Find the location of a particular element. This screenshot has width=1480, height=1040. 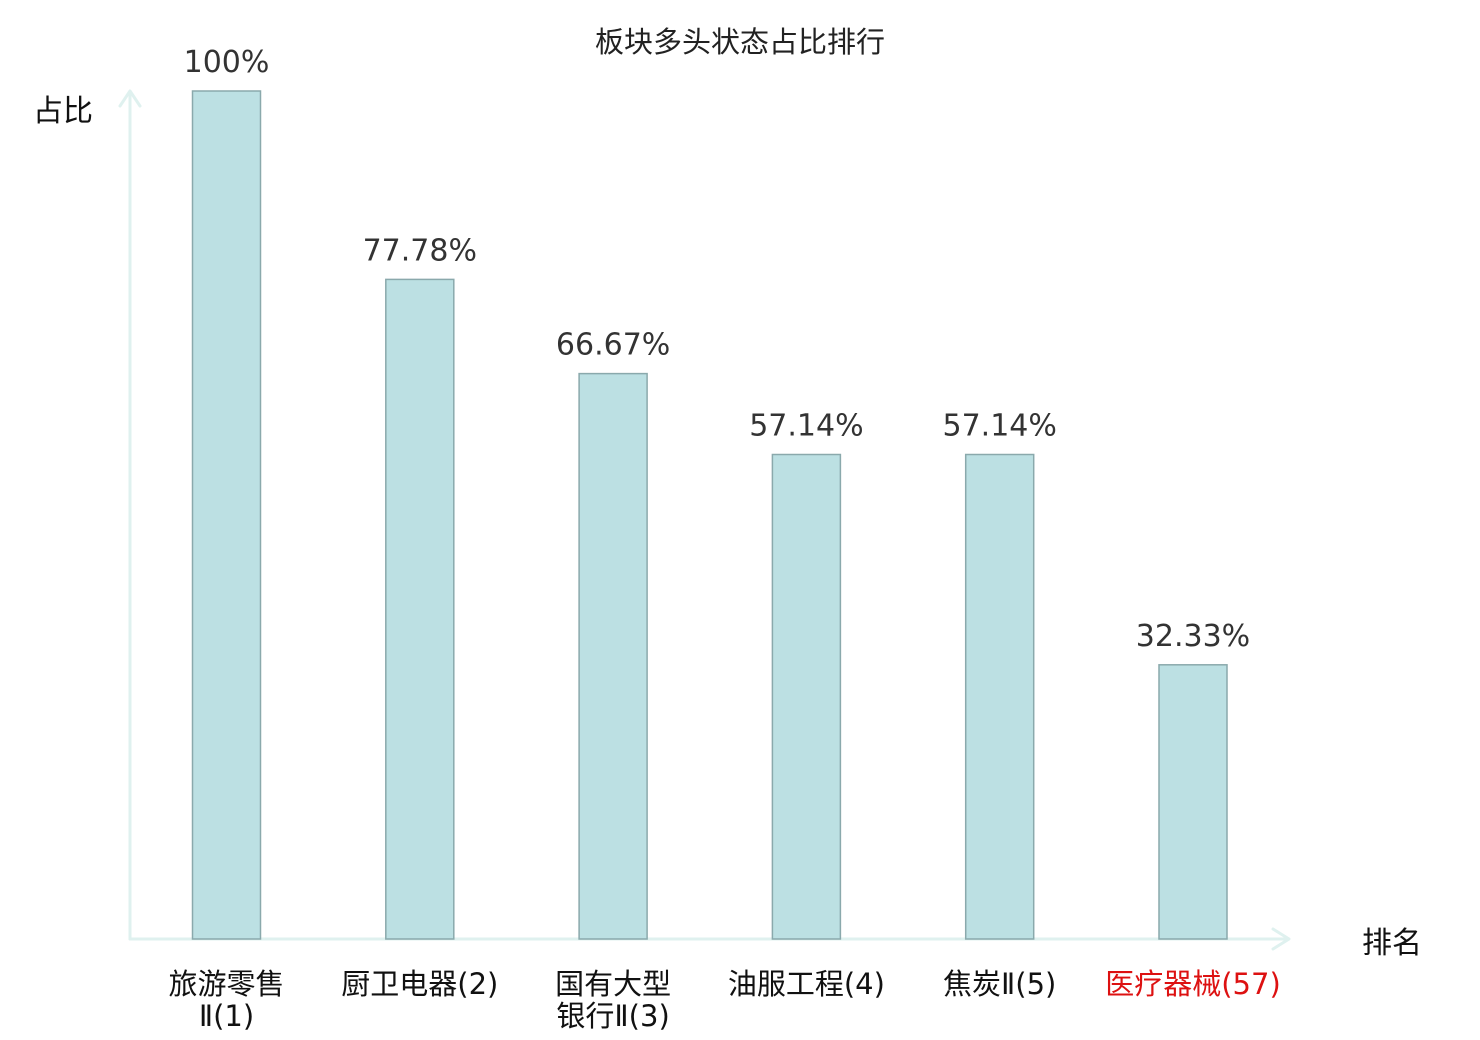

tick-label-line: 厨卫电器(2) is located at coordinates (419, 984).